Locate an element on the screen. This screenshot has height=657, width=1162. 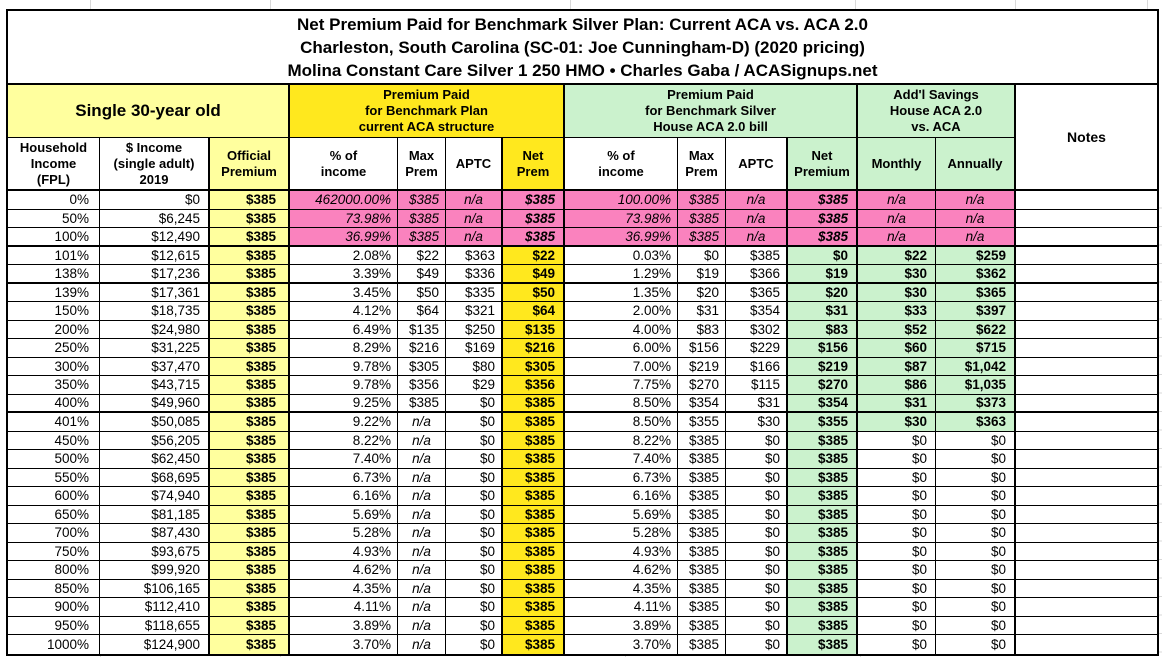
cell-550%-monthly: $0 is located at coordinates (897, 477).